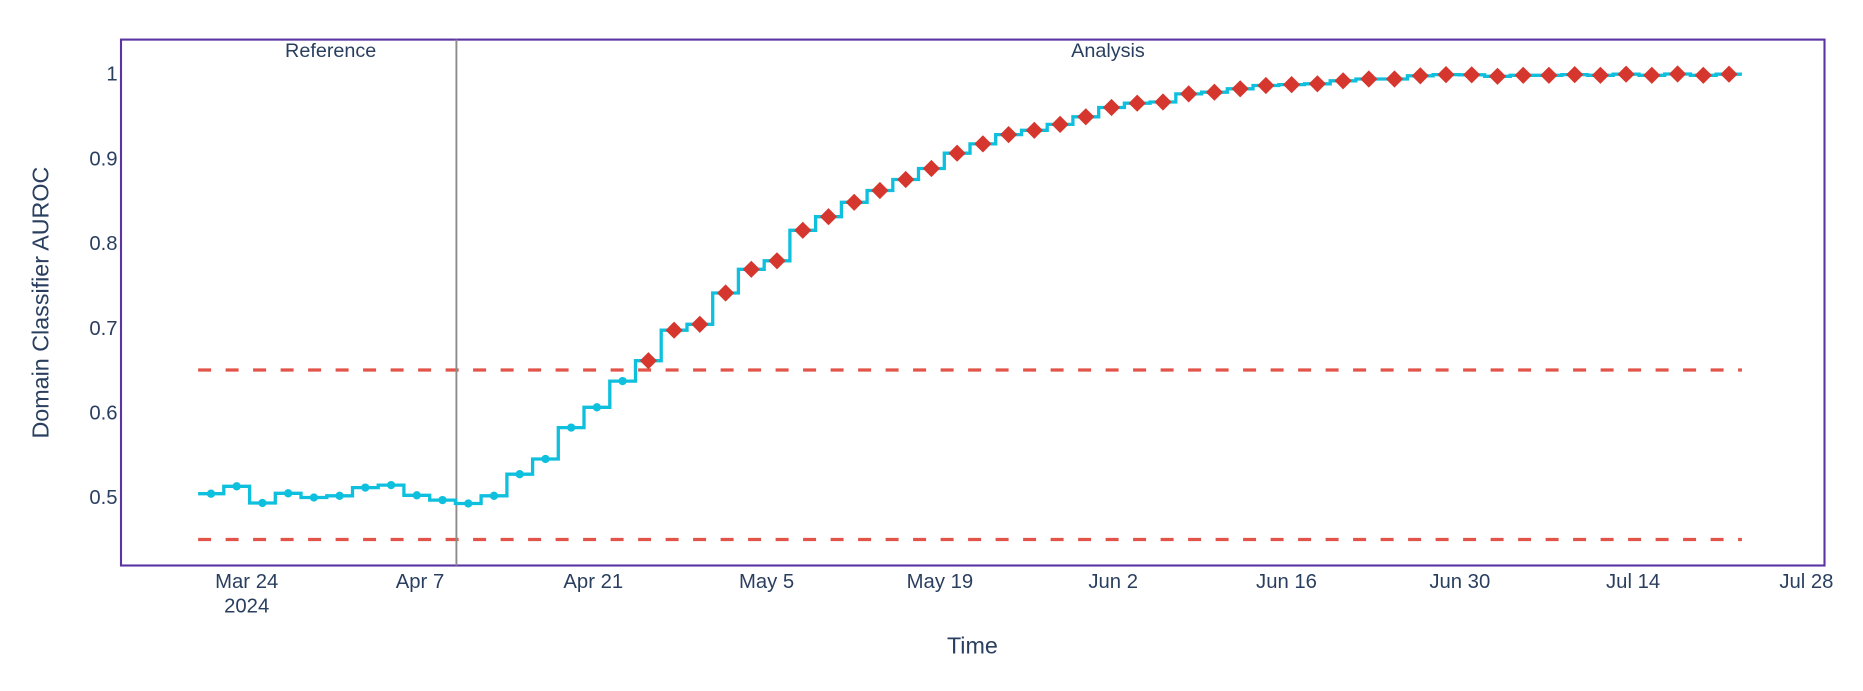 This screenshot has height=691, width=1863. What do you see at coordinates (420, 582) in the screenshot?
I see `svg-text: Apr 7` at bounding box center [420, 582].